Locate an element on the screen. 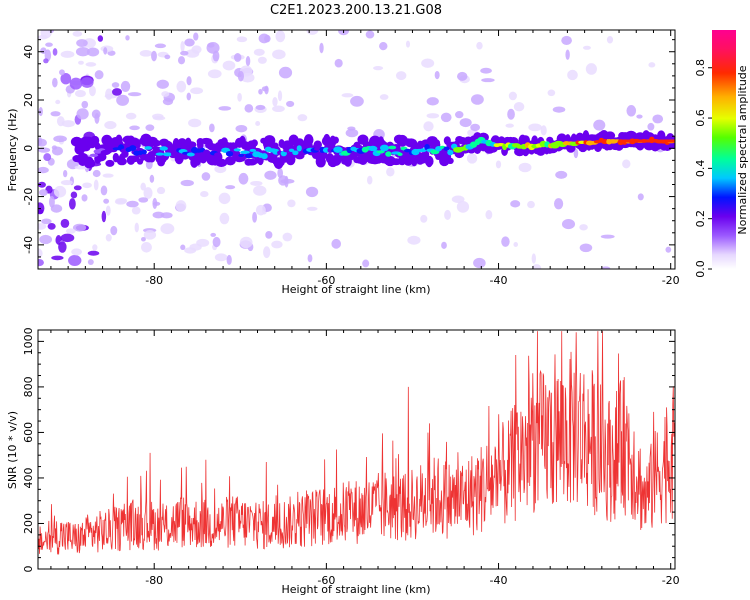 The image size is (750, 600). colorbar-axis: 0.0 0.2 0.4 0.6 0.8 is located at coordinates (703, 168).